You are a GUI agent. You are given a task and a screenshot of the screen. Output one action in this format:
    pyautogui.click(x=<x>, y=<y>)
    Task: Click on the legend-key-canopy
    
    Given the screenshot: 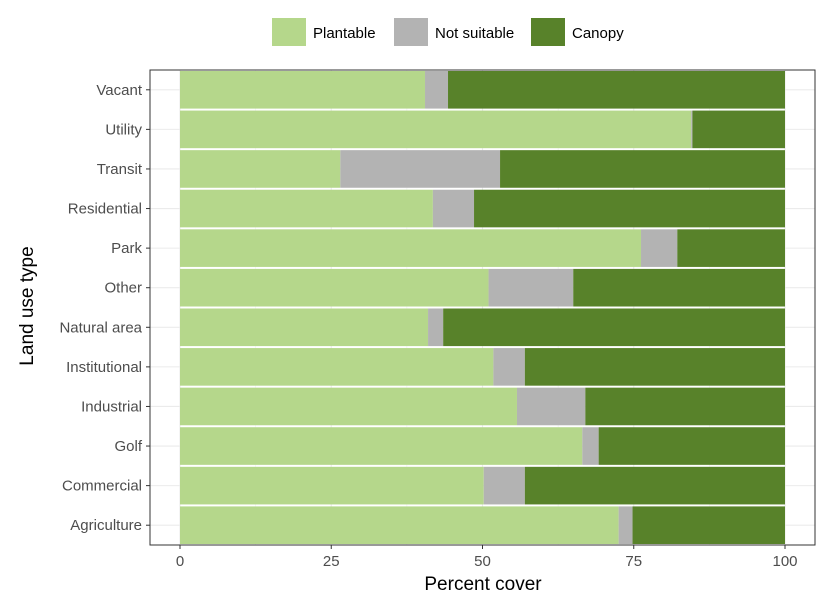 What is the action you would take?
    pyautogui.click(x=548, y=32)
    